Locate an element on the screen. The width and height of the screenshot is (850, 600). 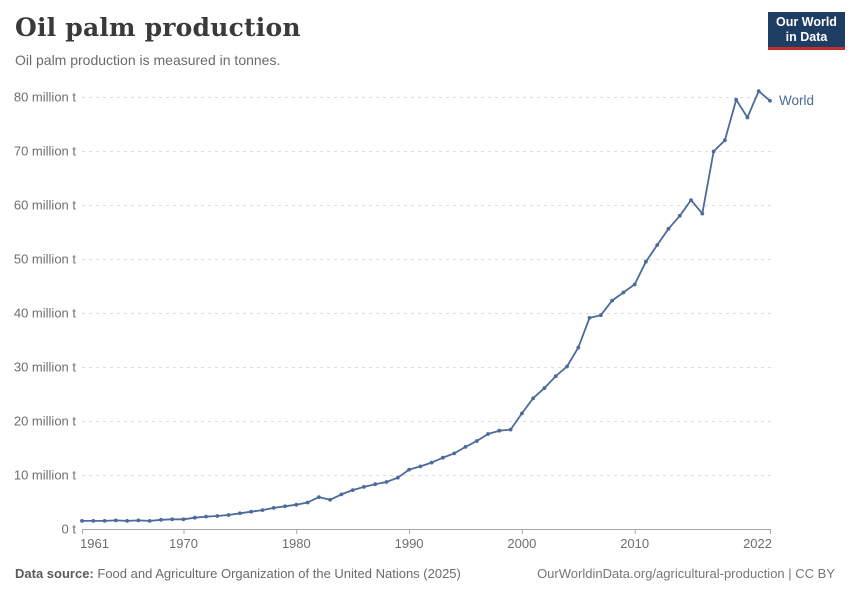
data-point-1992 is located at coordinates (431, 462).